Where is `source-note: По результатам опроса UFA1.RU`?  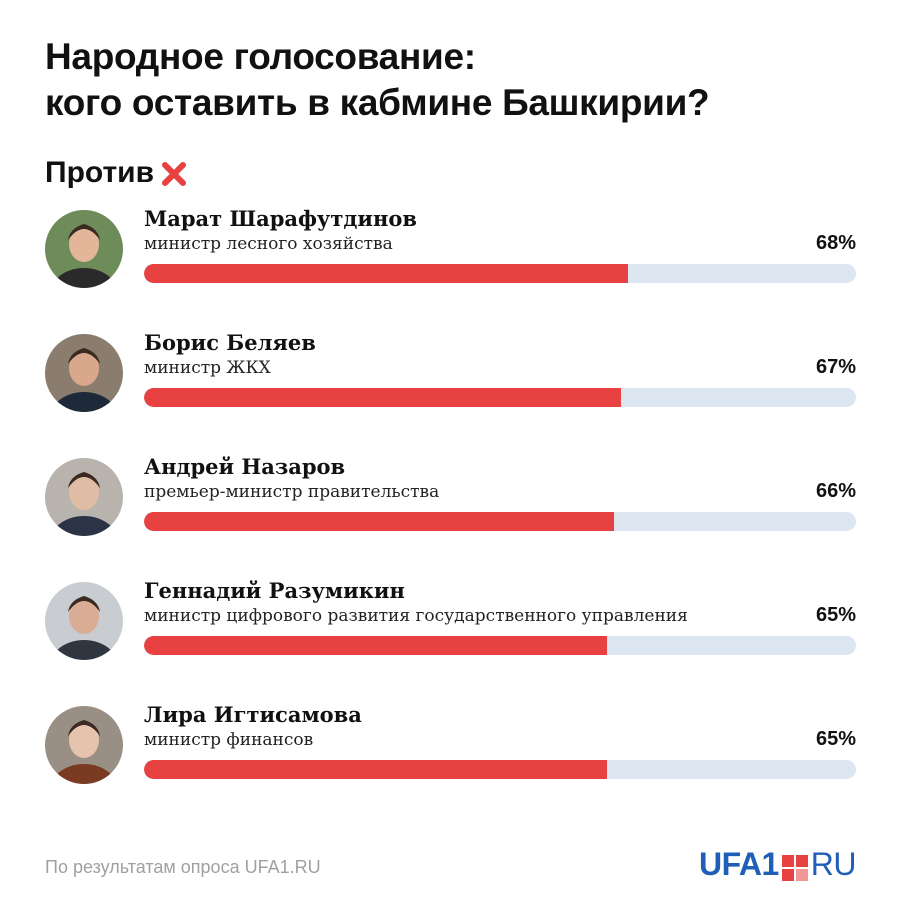 source-note: По результатам опроса UFA1.RU is located at coordinates (183, 867).